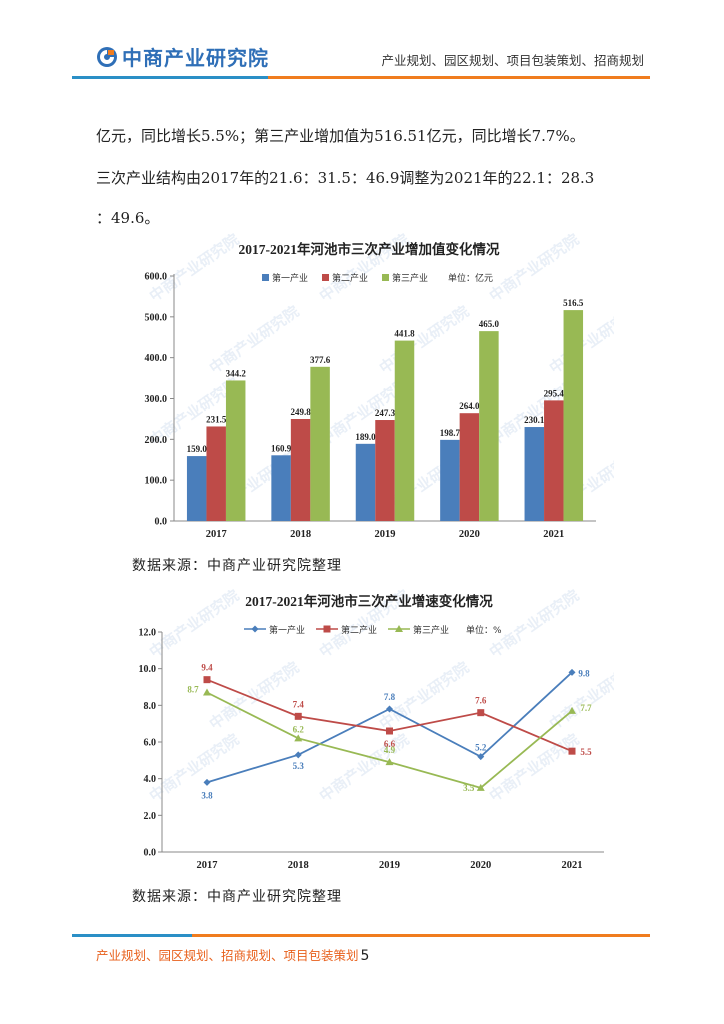 Image resolution: width=724 pixels, height=1024 pixels. Describe the element at coordinates (534, 420) in the screenshot. I see `bar-data-label: 230.1` at that location.